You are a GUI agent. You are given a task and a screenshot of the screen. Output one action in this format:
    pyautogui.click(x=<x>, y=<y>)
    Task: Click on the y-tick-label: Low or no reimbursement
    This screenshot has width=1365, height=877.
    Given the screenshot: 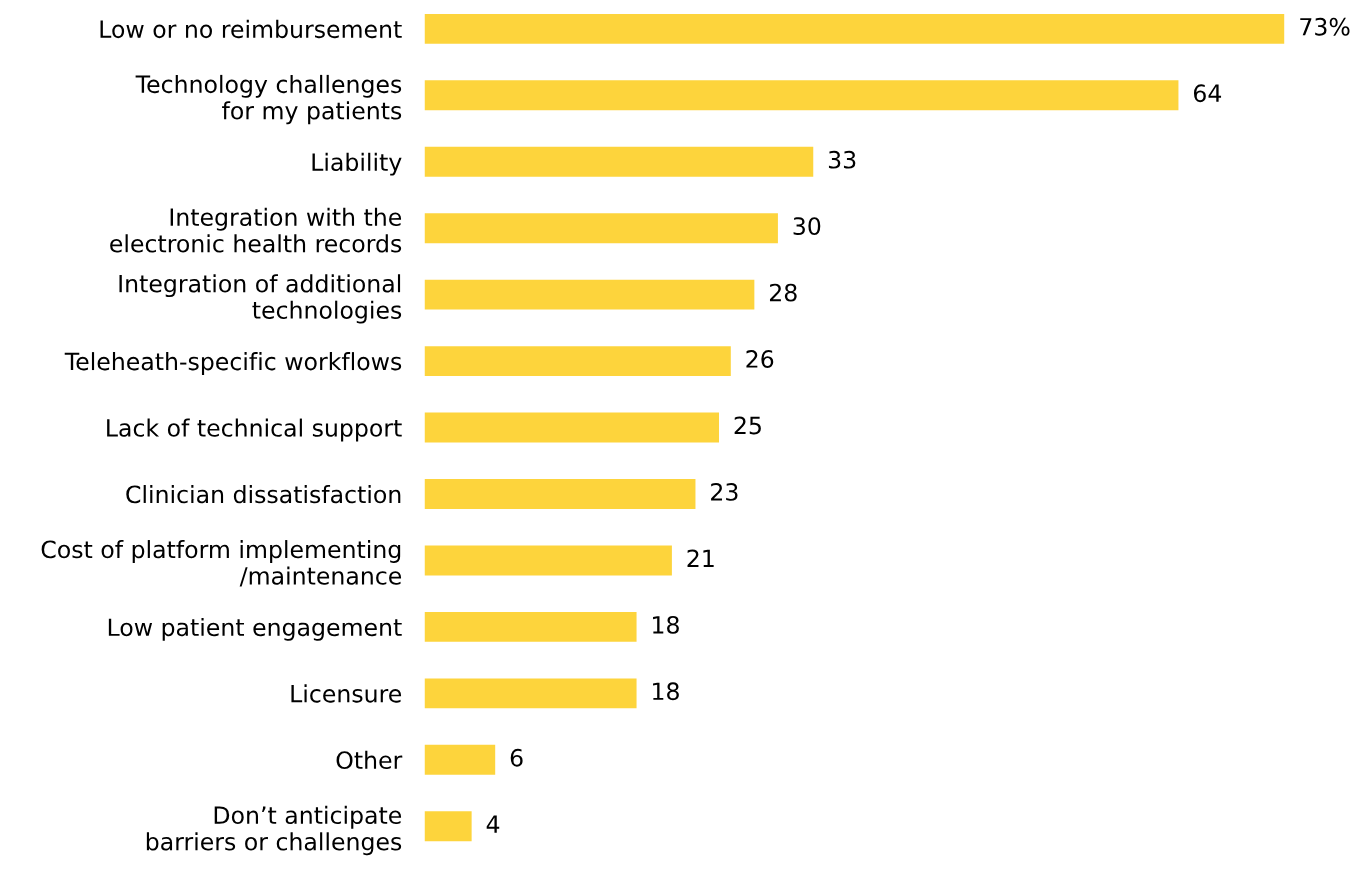 What is the action you would take?
    pyautogui.click(x=251, y=29)
    